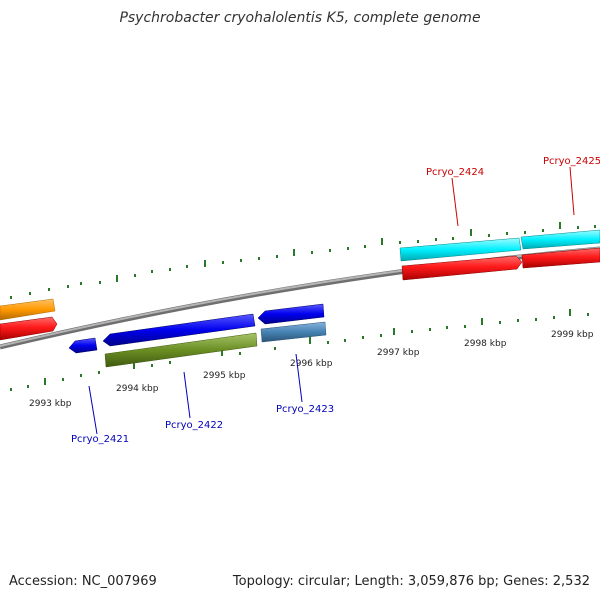 The width and height of the screenshot is (600, 600). I want to click on gene-orange-left, so click(28, 309).